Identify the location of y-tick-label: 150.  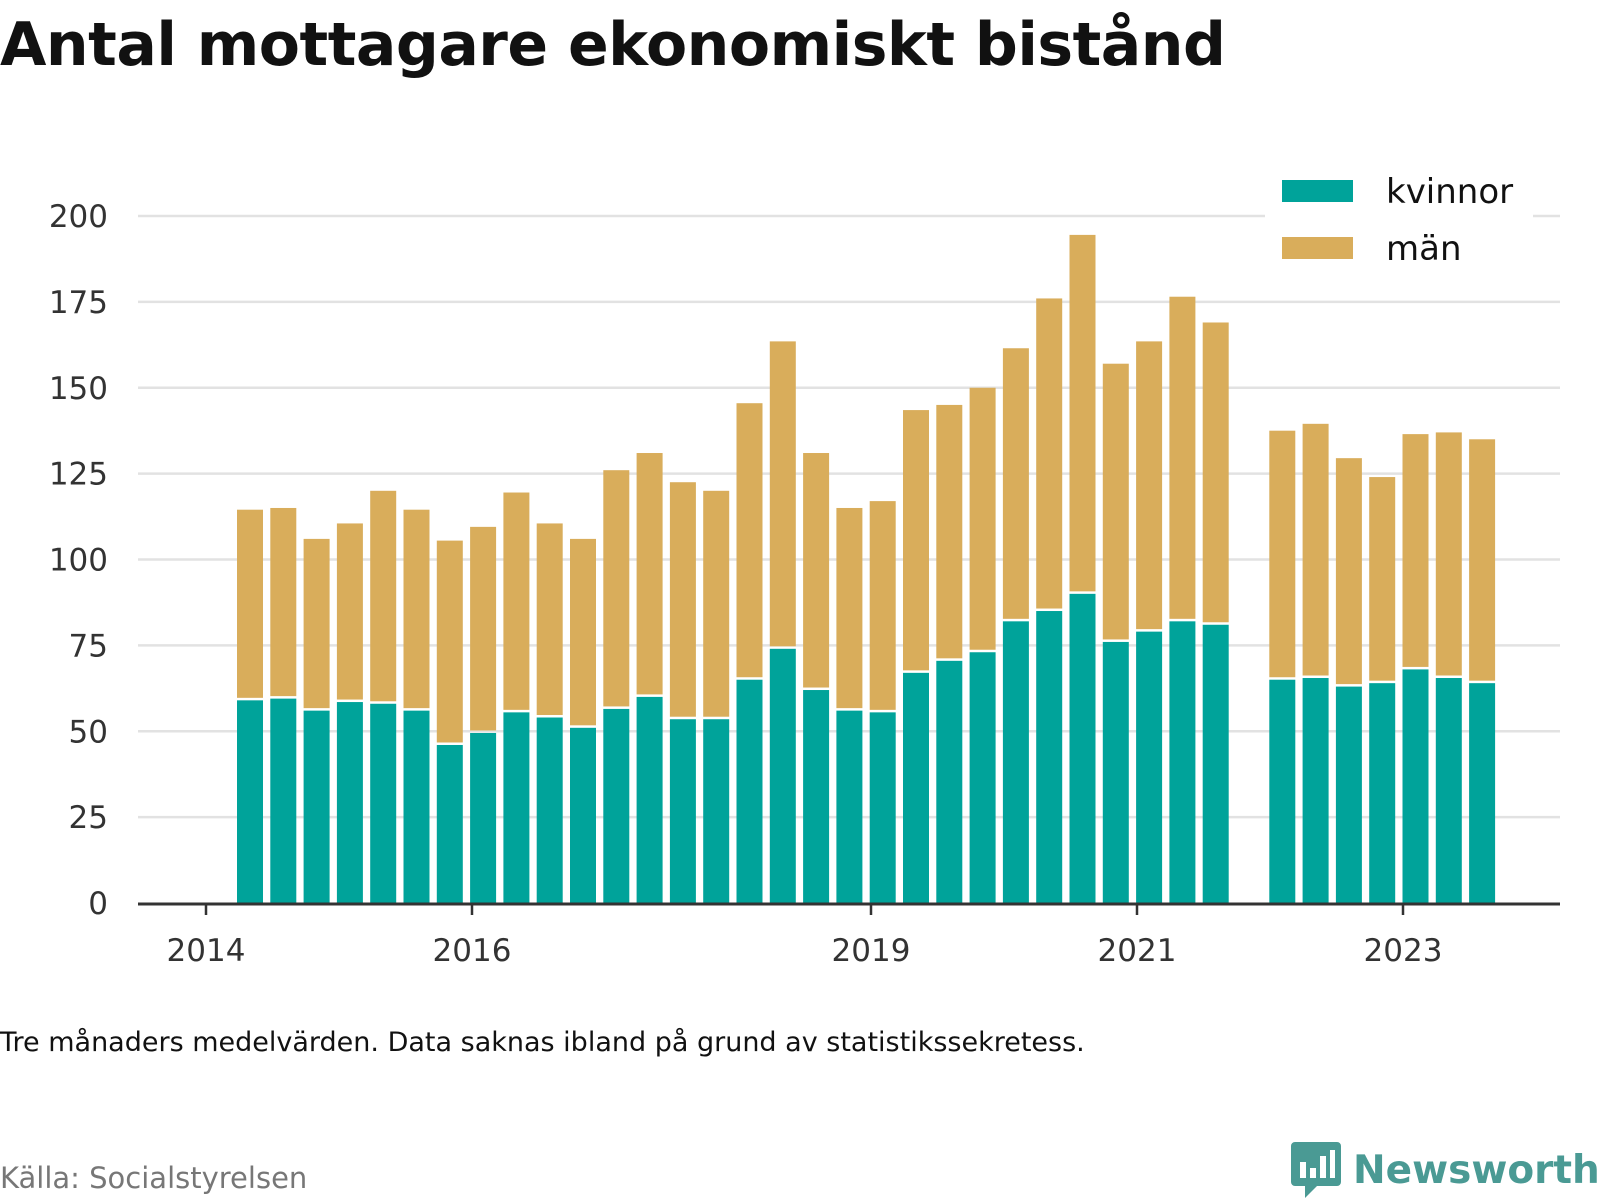
(78, 389).